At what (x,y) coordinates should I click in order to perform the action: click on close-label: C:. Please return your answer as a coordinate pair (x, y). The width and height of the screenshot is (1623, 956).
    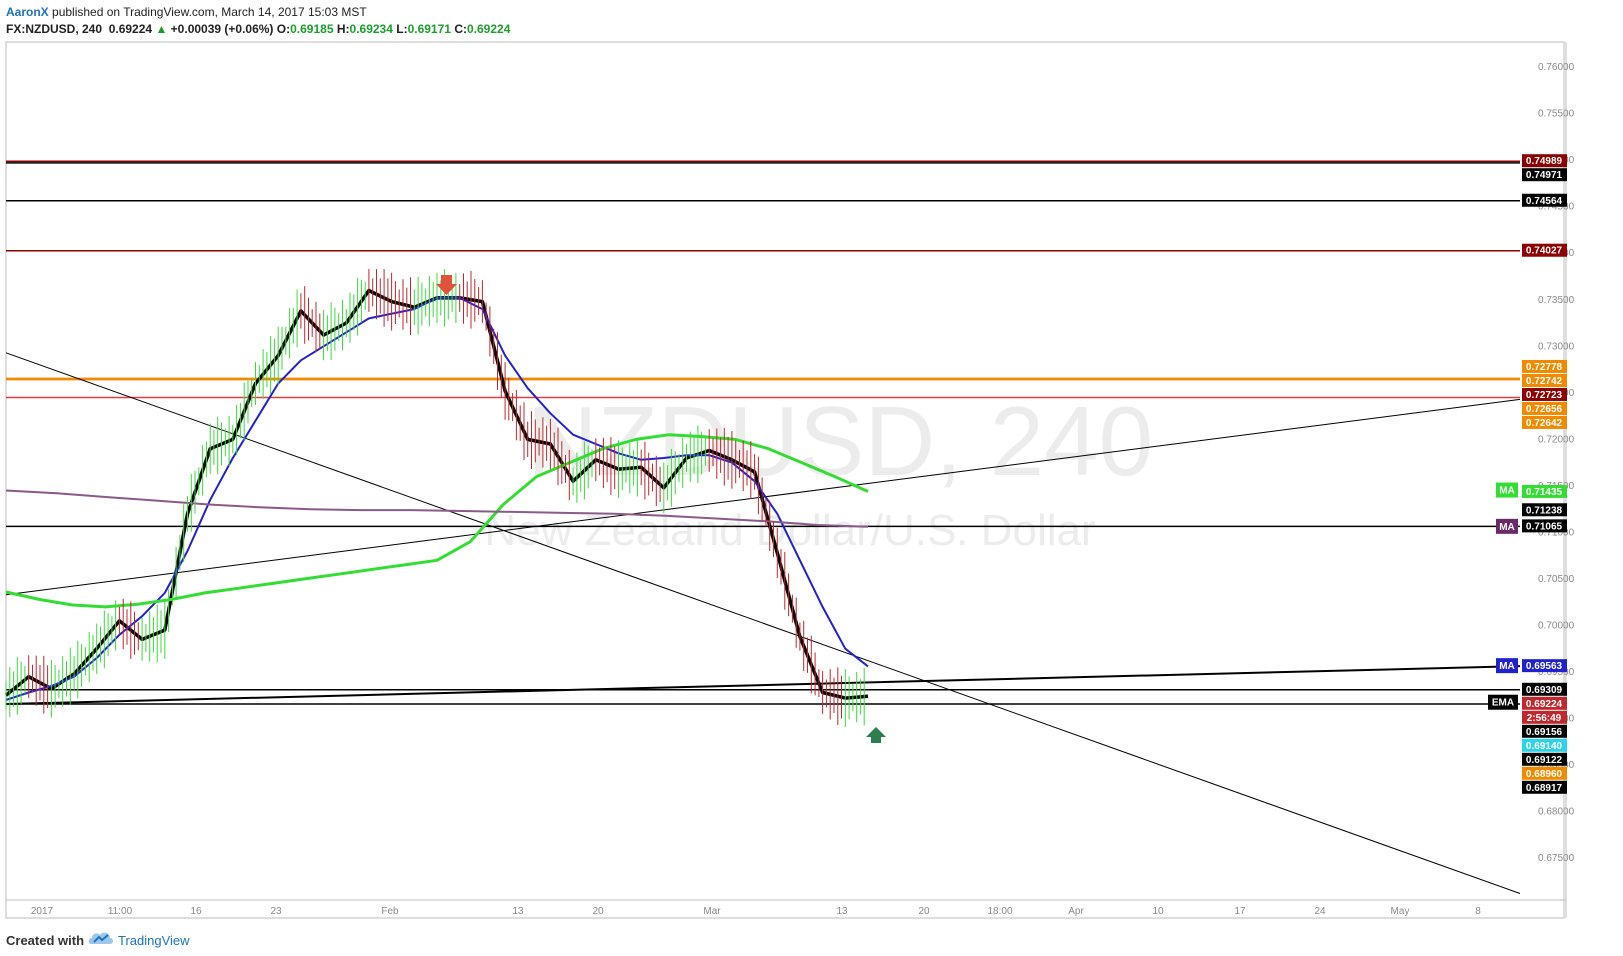
    Looking at the image, I should click on (460, 29).